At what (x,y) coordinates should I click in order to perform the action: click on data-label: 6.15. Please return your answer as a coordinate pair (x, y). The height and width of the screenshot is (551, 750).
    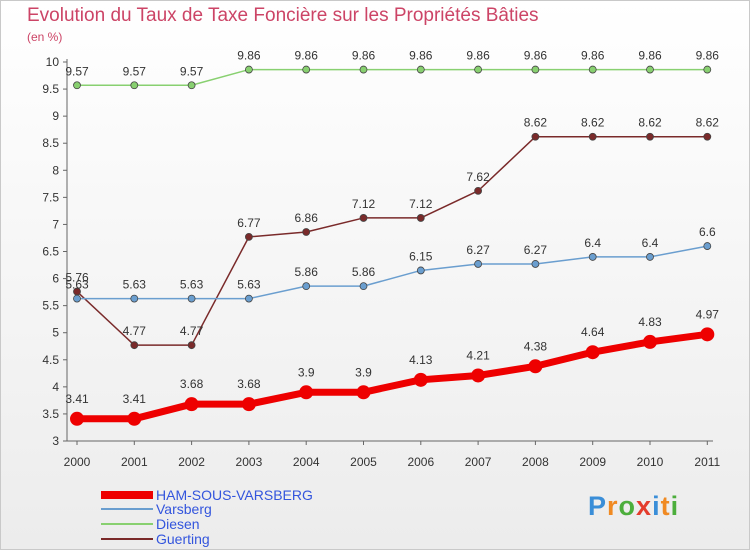
    Looking at the image, I should click on (421, 256).